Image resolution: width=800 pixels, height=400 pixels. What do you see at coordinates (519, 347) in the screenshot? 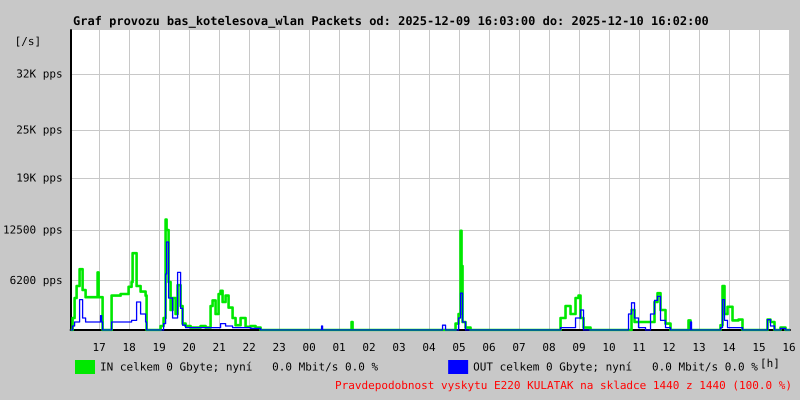
I see `x-tick-label: 07` at bounding box center [519, 347].